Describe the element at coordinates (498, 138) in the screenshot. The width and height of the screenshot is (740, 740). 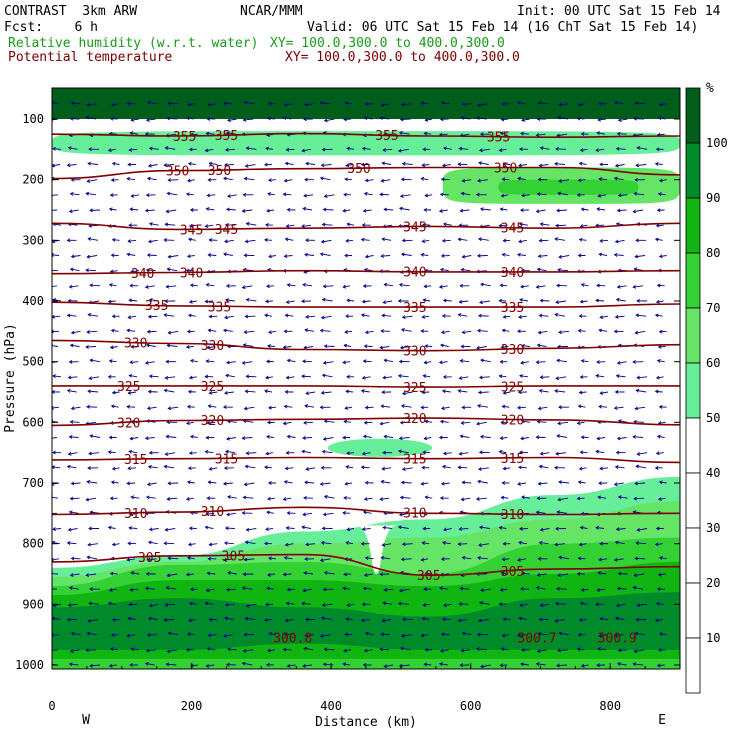
I see `theta-contour-label: 355` at that location.